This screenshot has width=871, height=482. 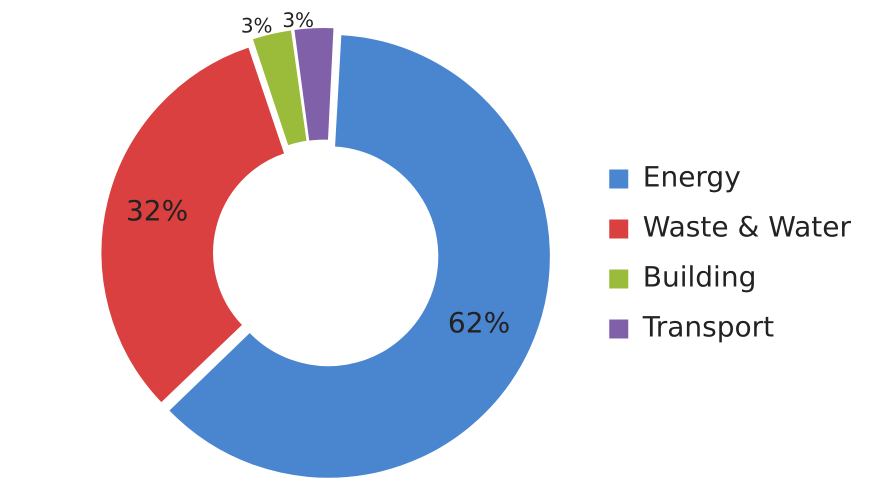 I want to click on data-label: 62%, so click(x=479, y=323).